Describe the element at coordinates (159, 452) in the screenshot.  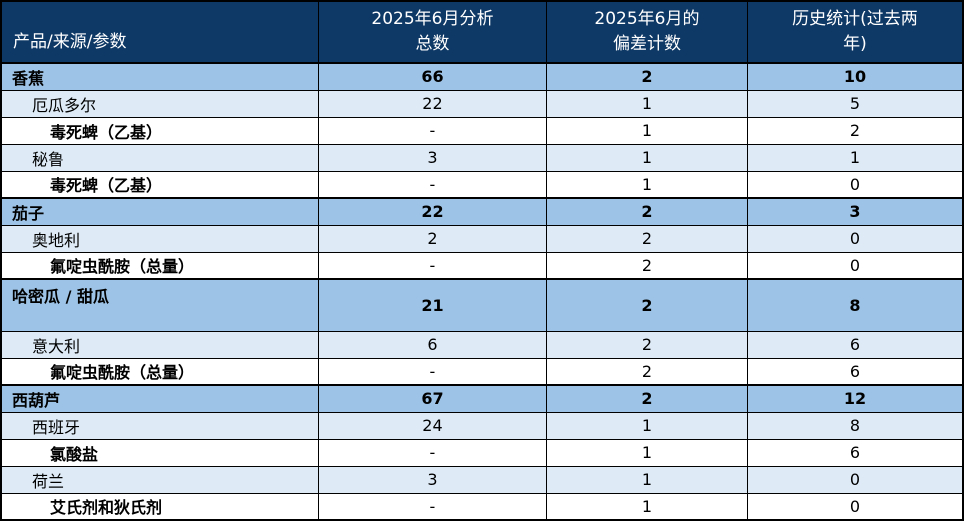
I see `row-label-cell: 氯酸盐` at that location.